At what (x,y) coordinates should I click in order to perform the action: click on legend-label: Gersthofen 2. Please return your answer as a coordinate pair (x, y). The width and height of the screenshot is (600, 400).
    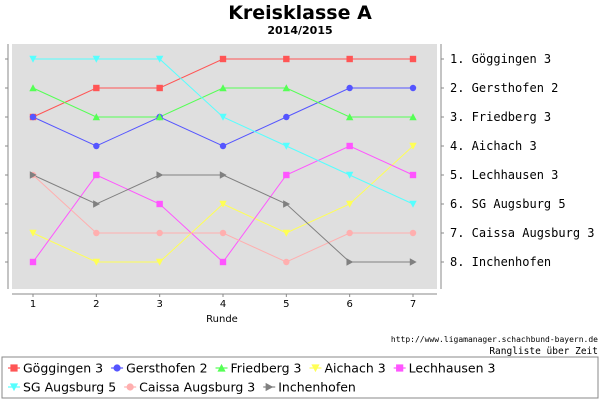
    Looking at the image, I should click on (166, 368).